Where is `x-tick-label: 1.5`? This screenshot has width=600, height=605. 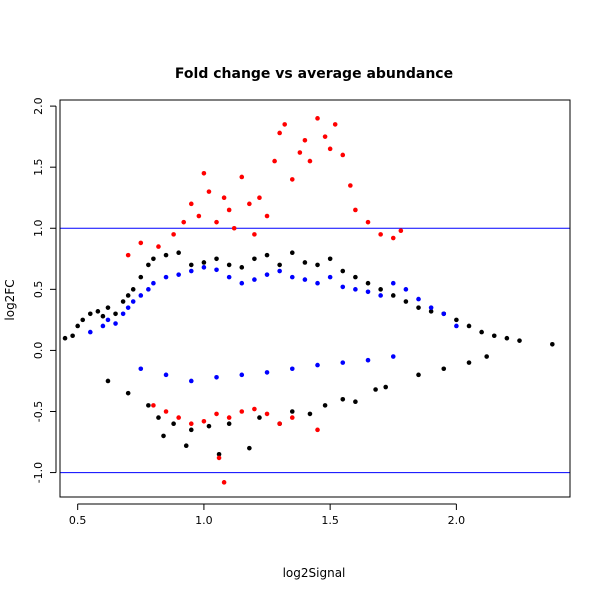
x-tick-label: 1.5 is located at coordinates (330, 520).